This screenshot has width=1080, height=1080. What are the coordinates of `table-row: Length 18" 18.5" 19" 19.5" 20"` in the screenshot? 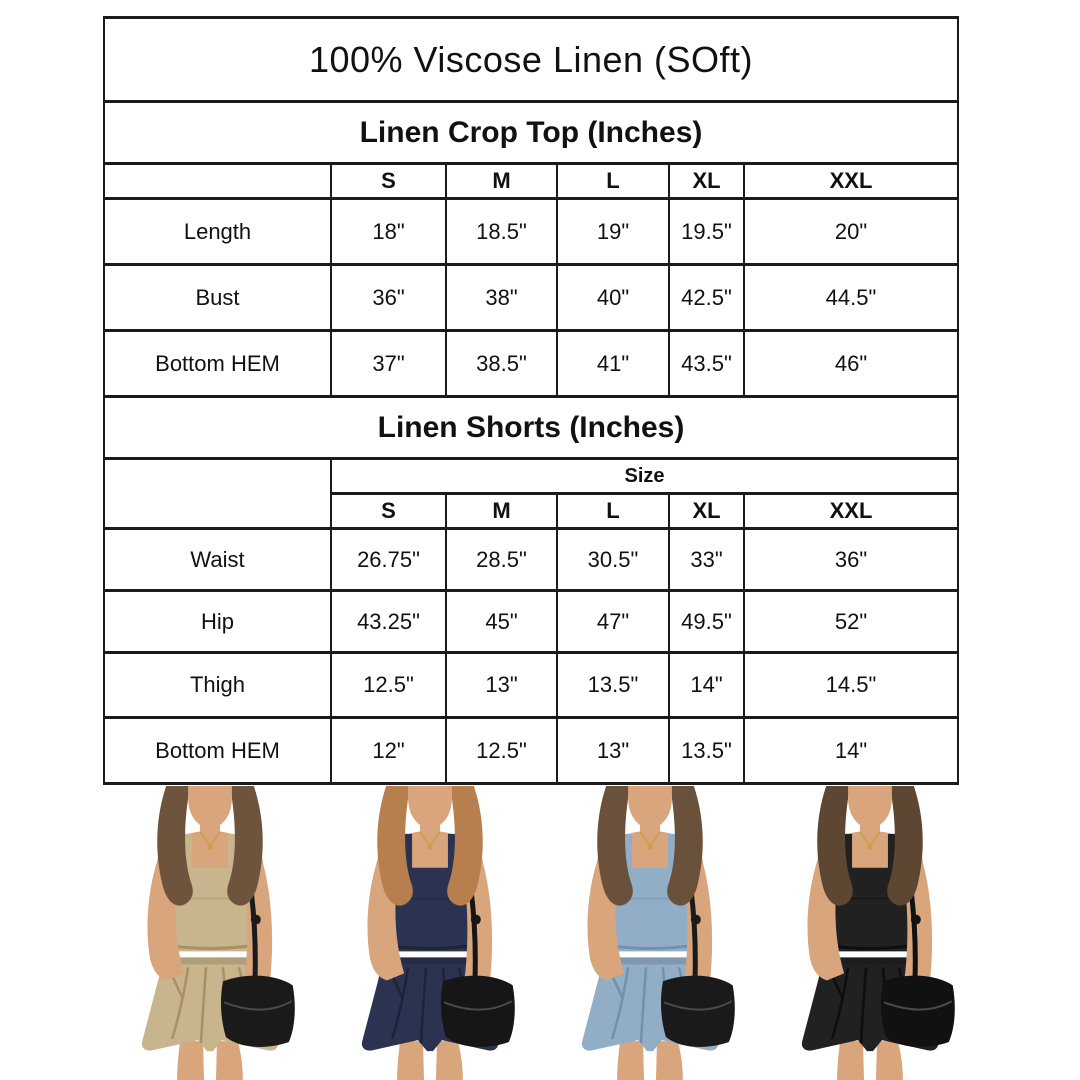 It's located at (531, 231).